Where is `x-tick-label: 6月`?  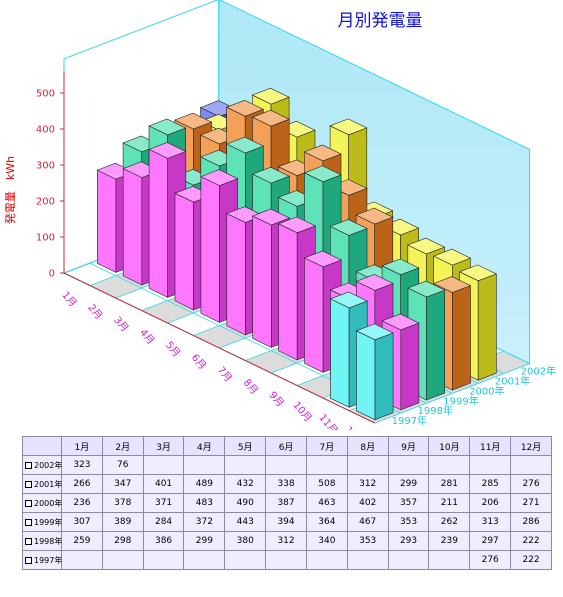 x-tick-label: 6月 is located at coordinates (199, 362).